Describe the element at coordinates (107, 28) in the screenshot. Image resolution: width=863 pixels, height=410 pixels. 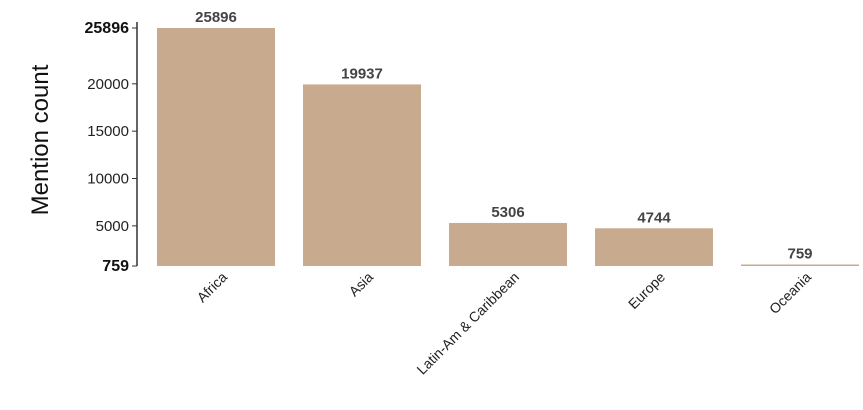
I see `y-tick-label: 25896` at that location.